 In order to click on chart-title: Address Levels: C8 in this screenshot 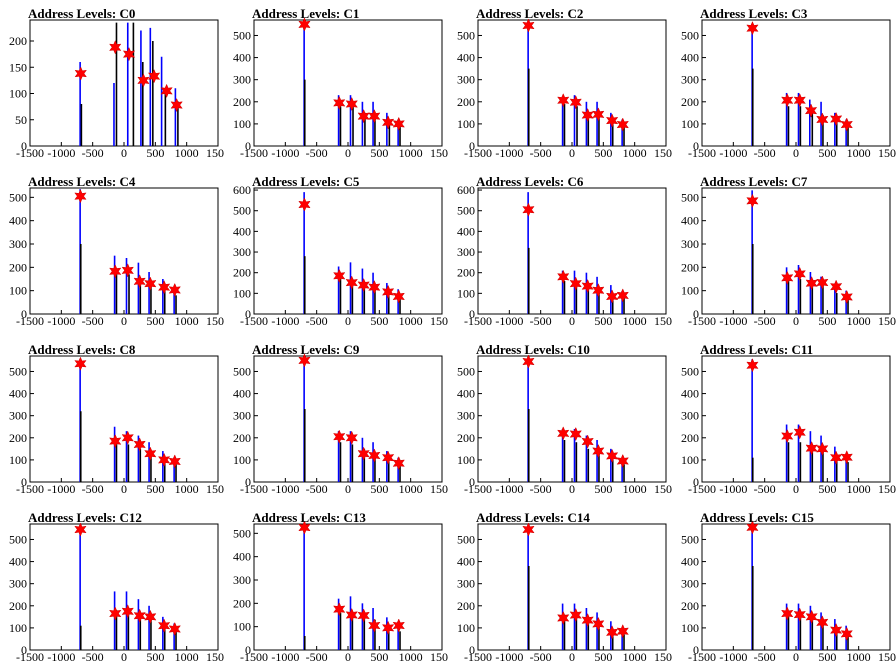, I will do `click(82, 349)`.